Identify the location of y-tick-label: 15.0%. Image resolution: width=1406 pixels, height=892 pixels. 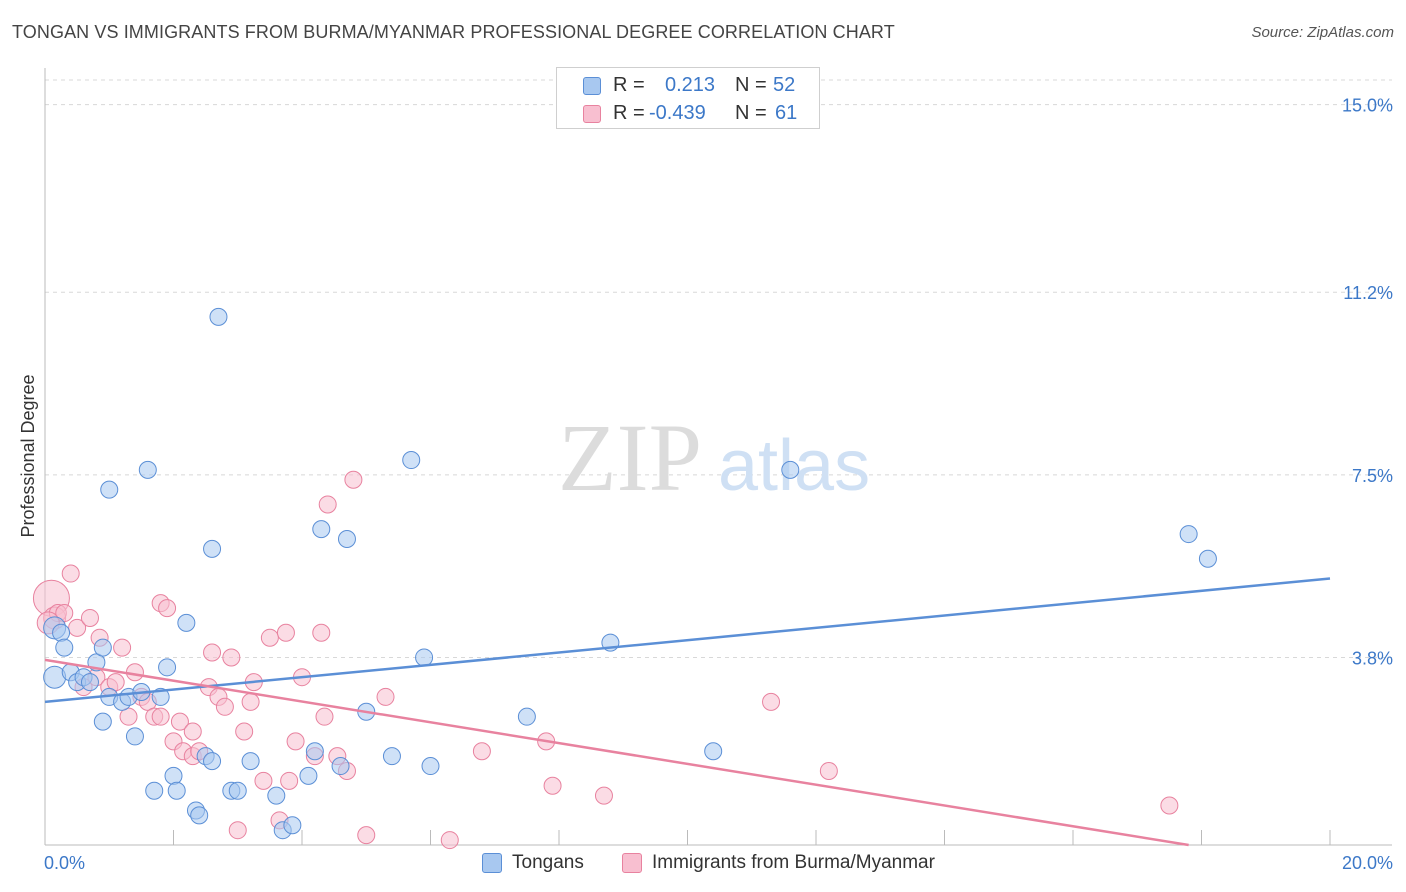
(1367, 106).